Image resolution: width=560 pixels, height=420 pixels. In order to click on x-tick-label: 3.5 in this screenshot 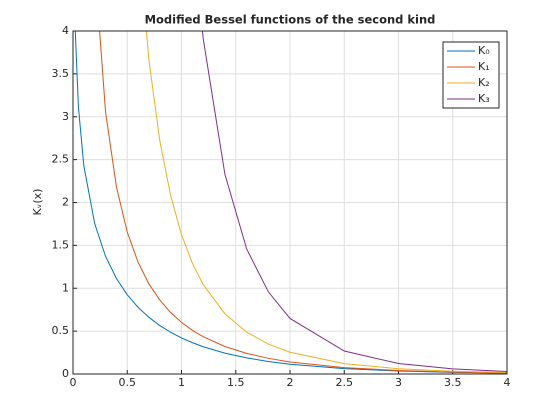, I will do `click(453, 382)`.